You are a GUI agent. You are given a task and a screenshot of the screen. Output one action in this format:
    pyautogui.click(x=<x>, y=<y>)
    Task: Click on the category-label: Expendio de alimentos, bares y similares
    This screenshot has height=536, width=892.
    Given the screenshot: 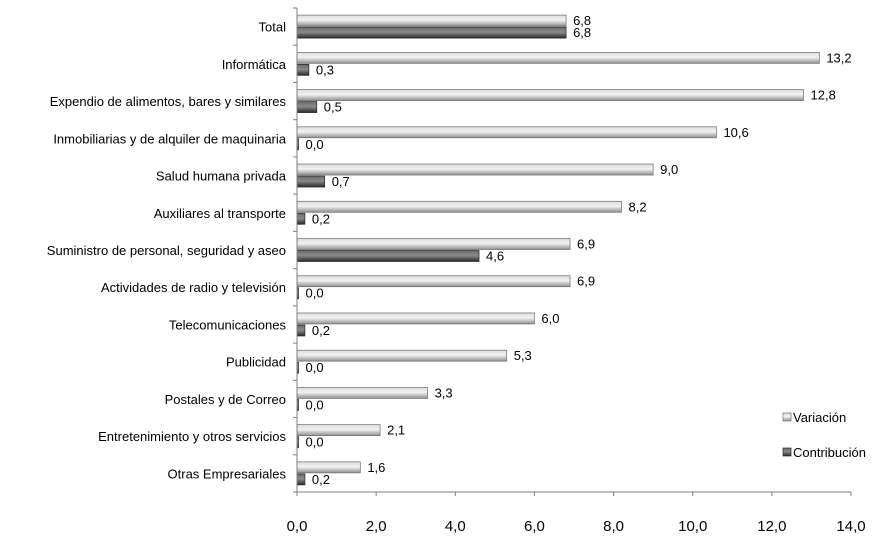 What is the action you would take?
    pyautogui.click(x=168, y=101)
    